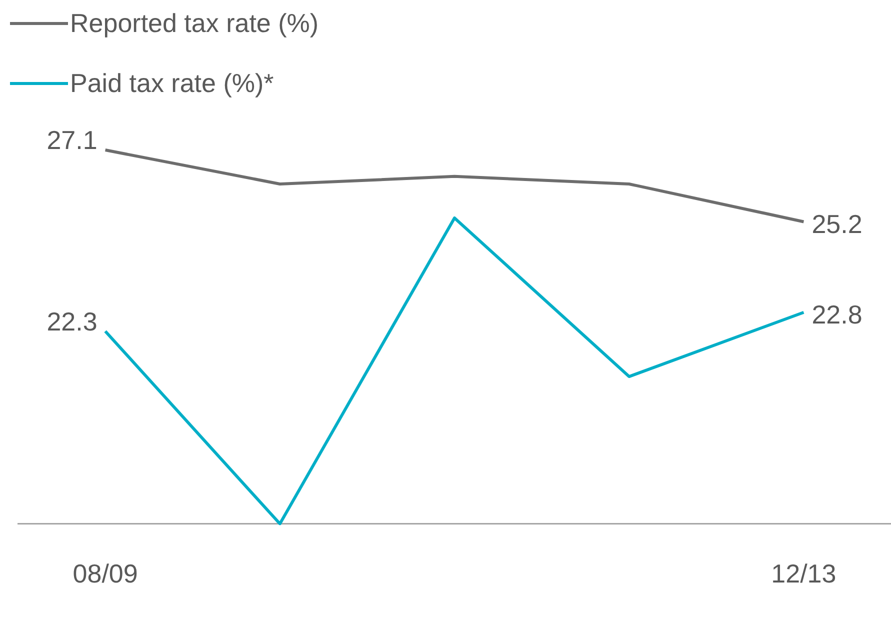 This screenshot has width=891, height=627. I want to click on data-label: 25.2, so click(837, 223).